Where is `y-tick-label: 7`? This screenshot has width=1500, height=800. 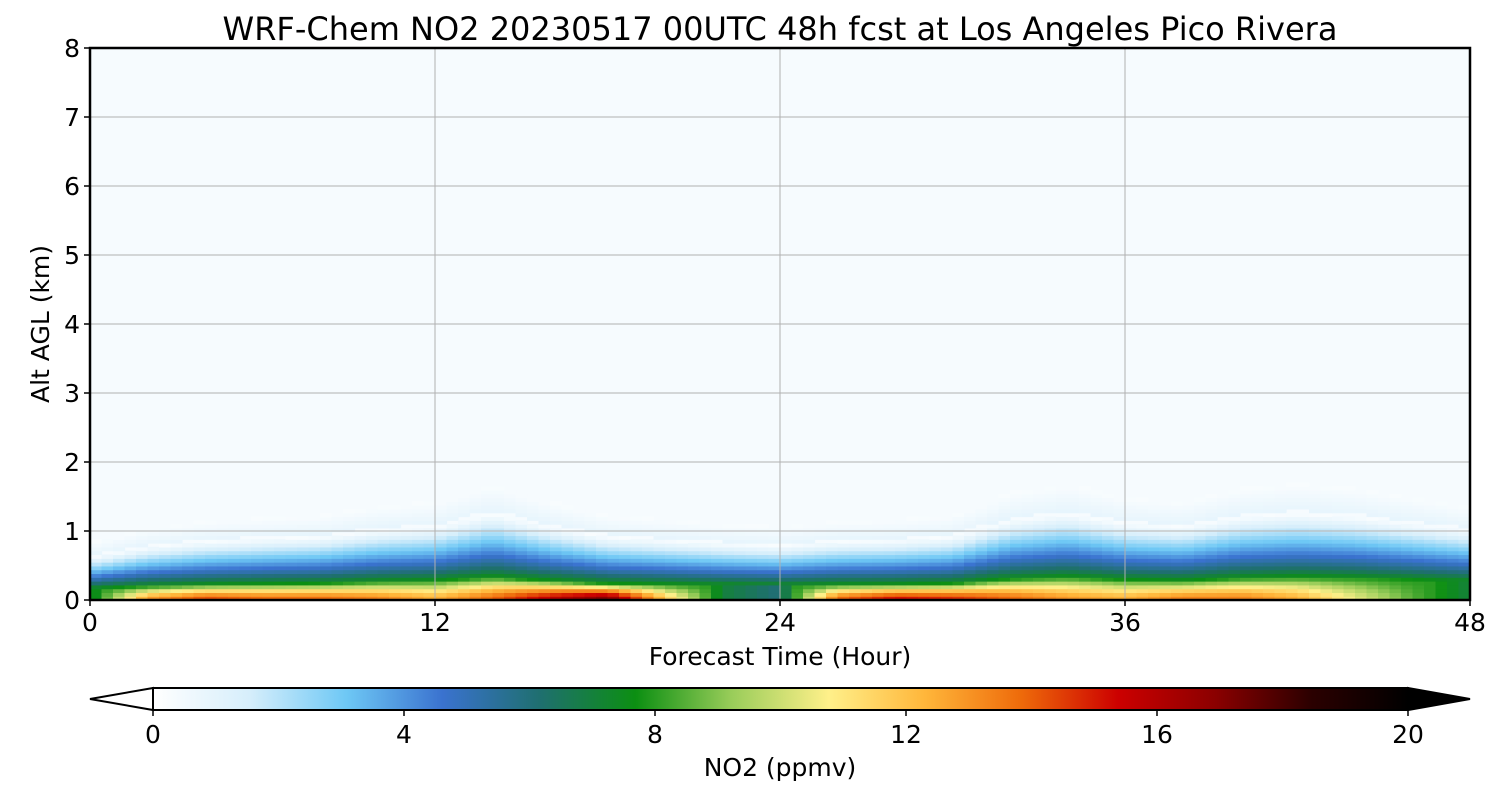
y-tick-label: 7 is located at coordinates (72, 117).